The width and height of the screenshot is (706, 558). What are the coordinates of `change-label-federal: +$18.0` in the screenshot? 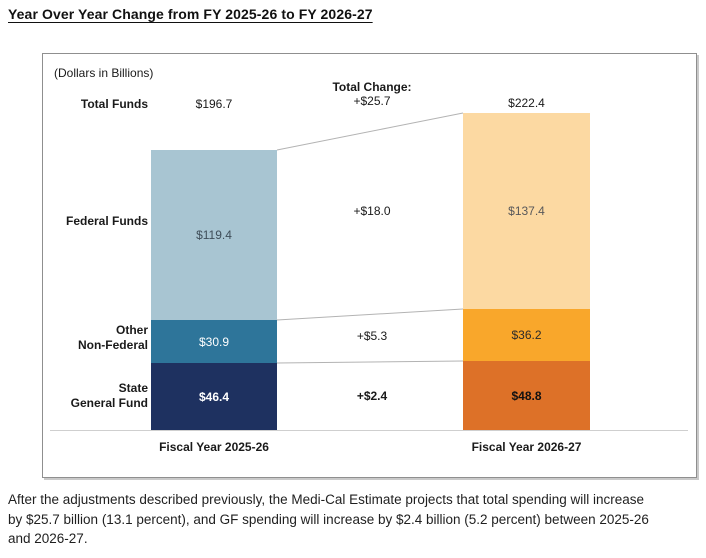 It's located at (372, 211).